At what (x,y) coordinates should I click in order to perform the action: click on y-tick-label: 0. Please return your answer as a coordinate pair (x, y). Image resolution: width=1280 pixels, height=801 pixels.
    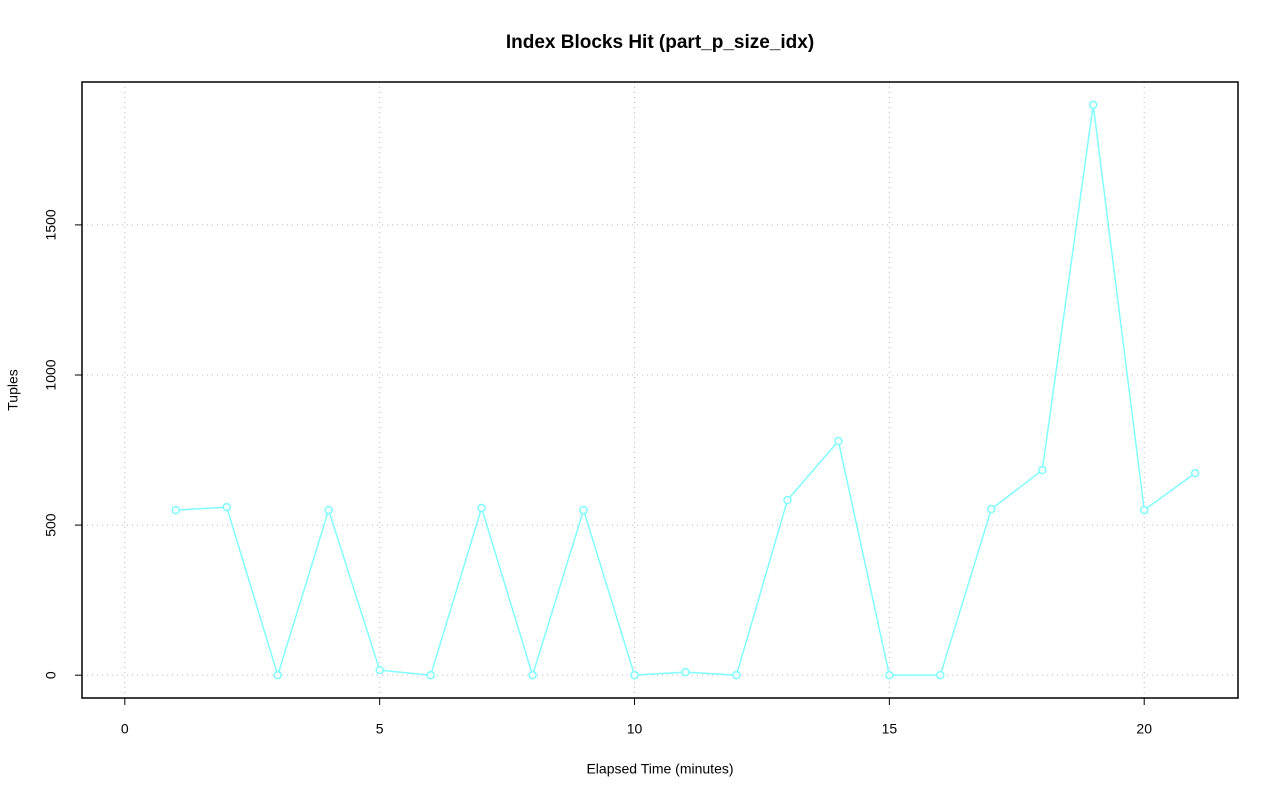
    Looking at the image, I should click on (51, 675).